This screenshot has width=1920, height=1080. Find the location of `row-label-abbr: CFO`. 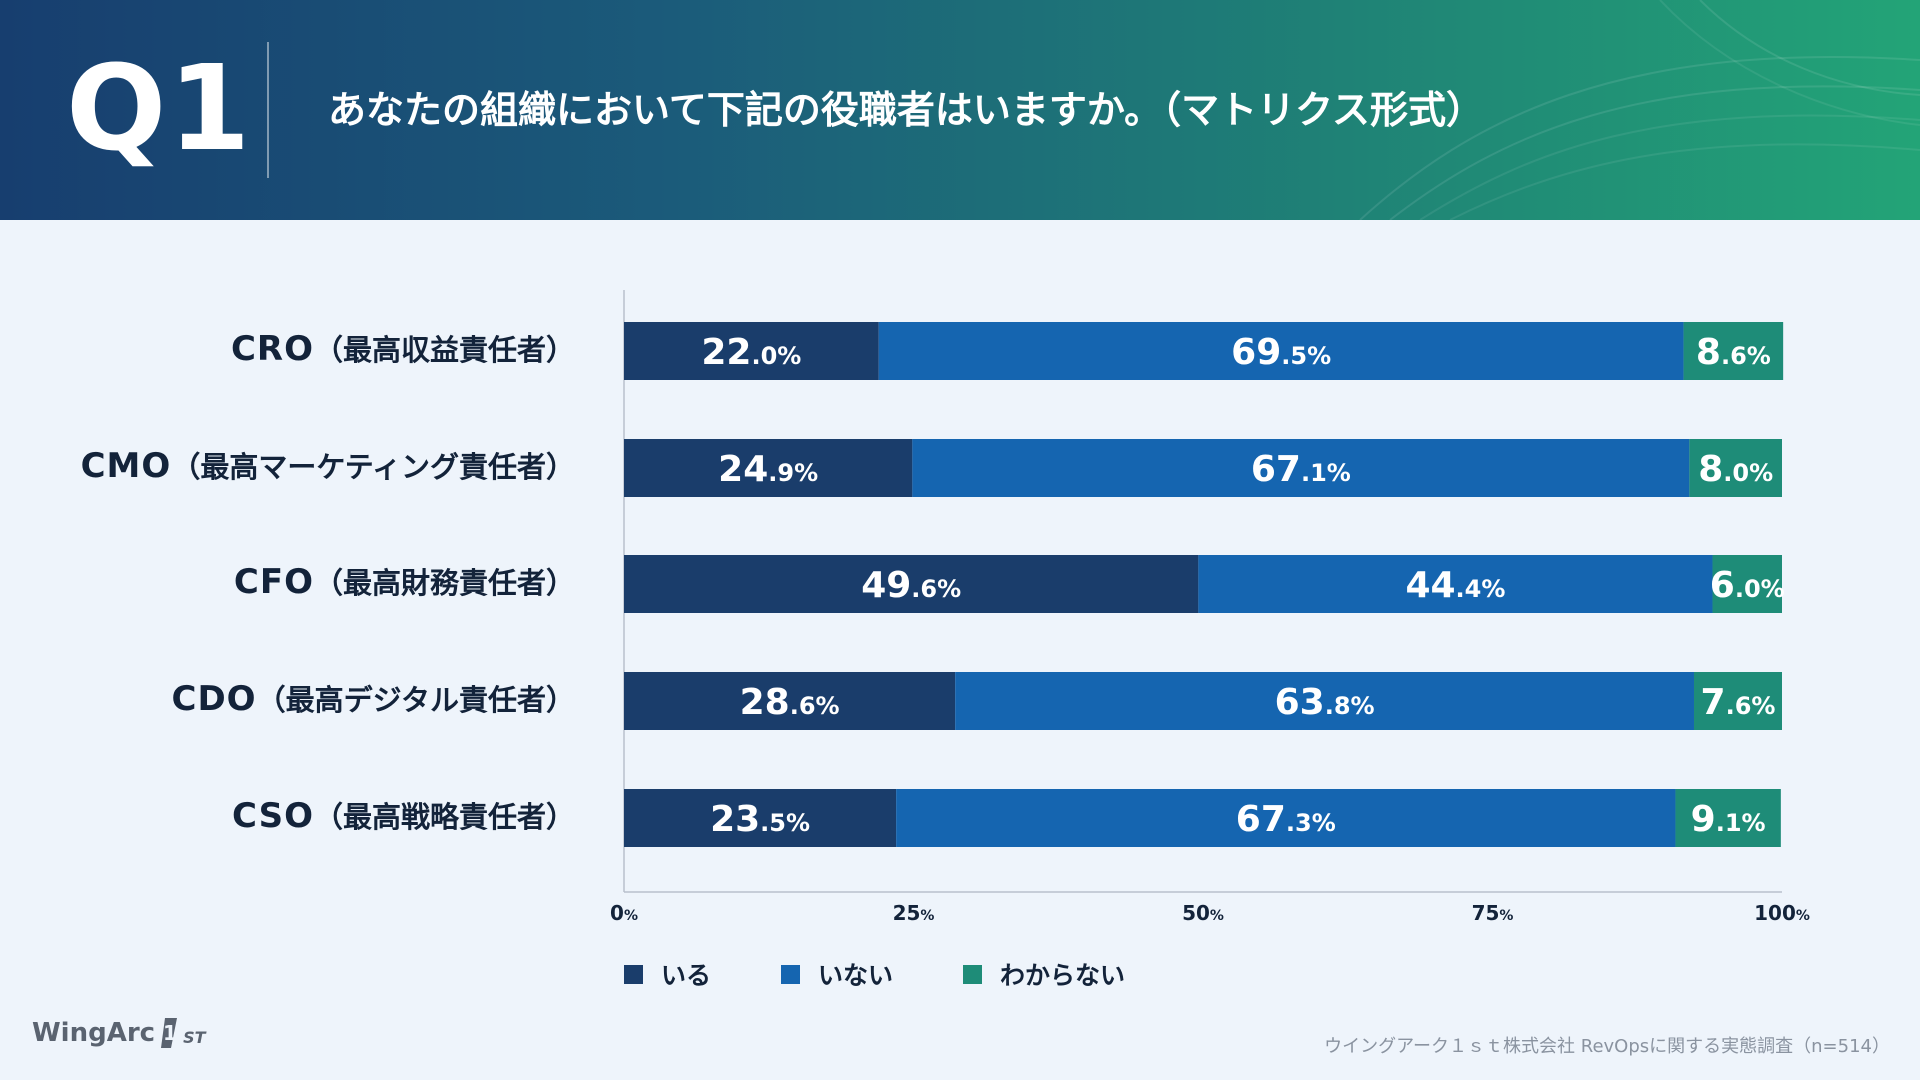

row-label-abbr: CFO is located at coordinates (273, 582).